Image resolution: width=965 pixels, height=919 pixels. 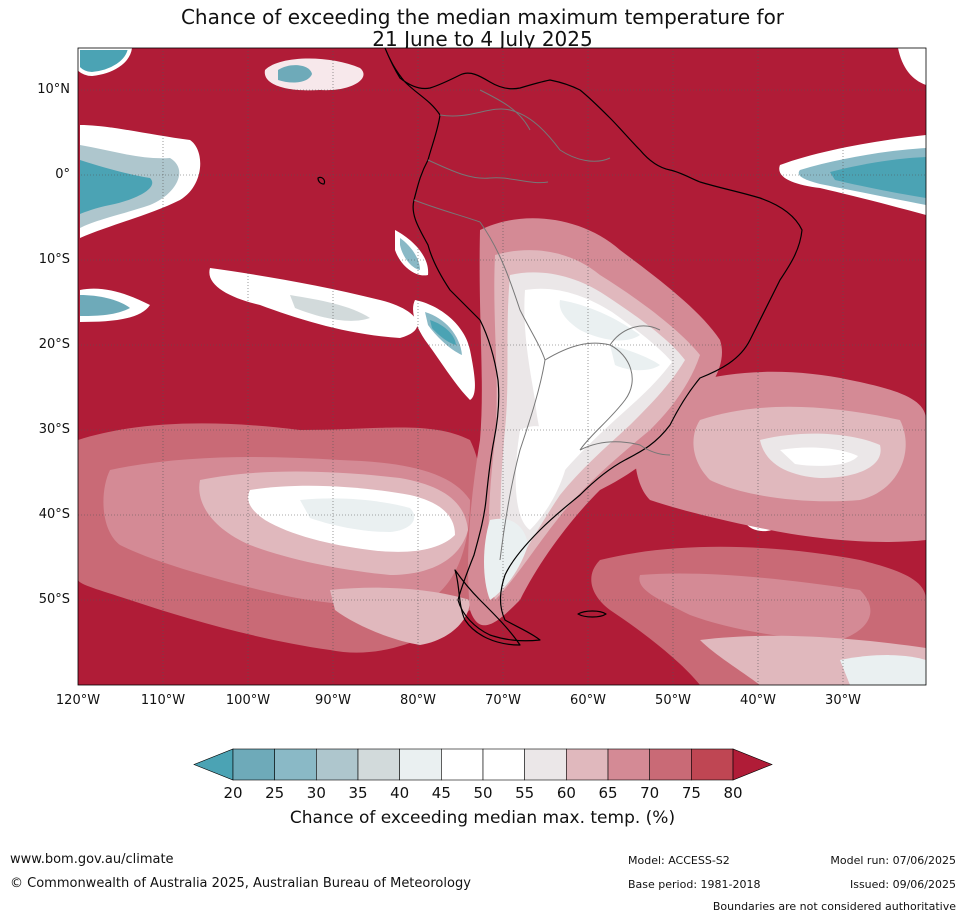 I want to click on colorbar-tick-label: 50, so click(x=483, y=793).